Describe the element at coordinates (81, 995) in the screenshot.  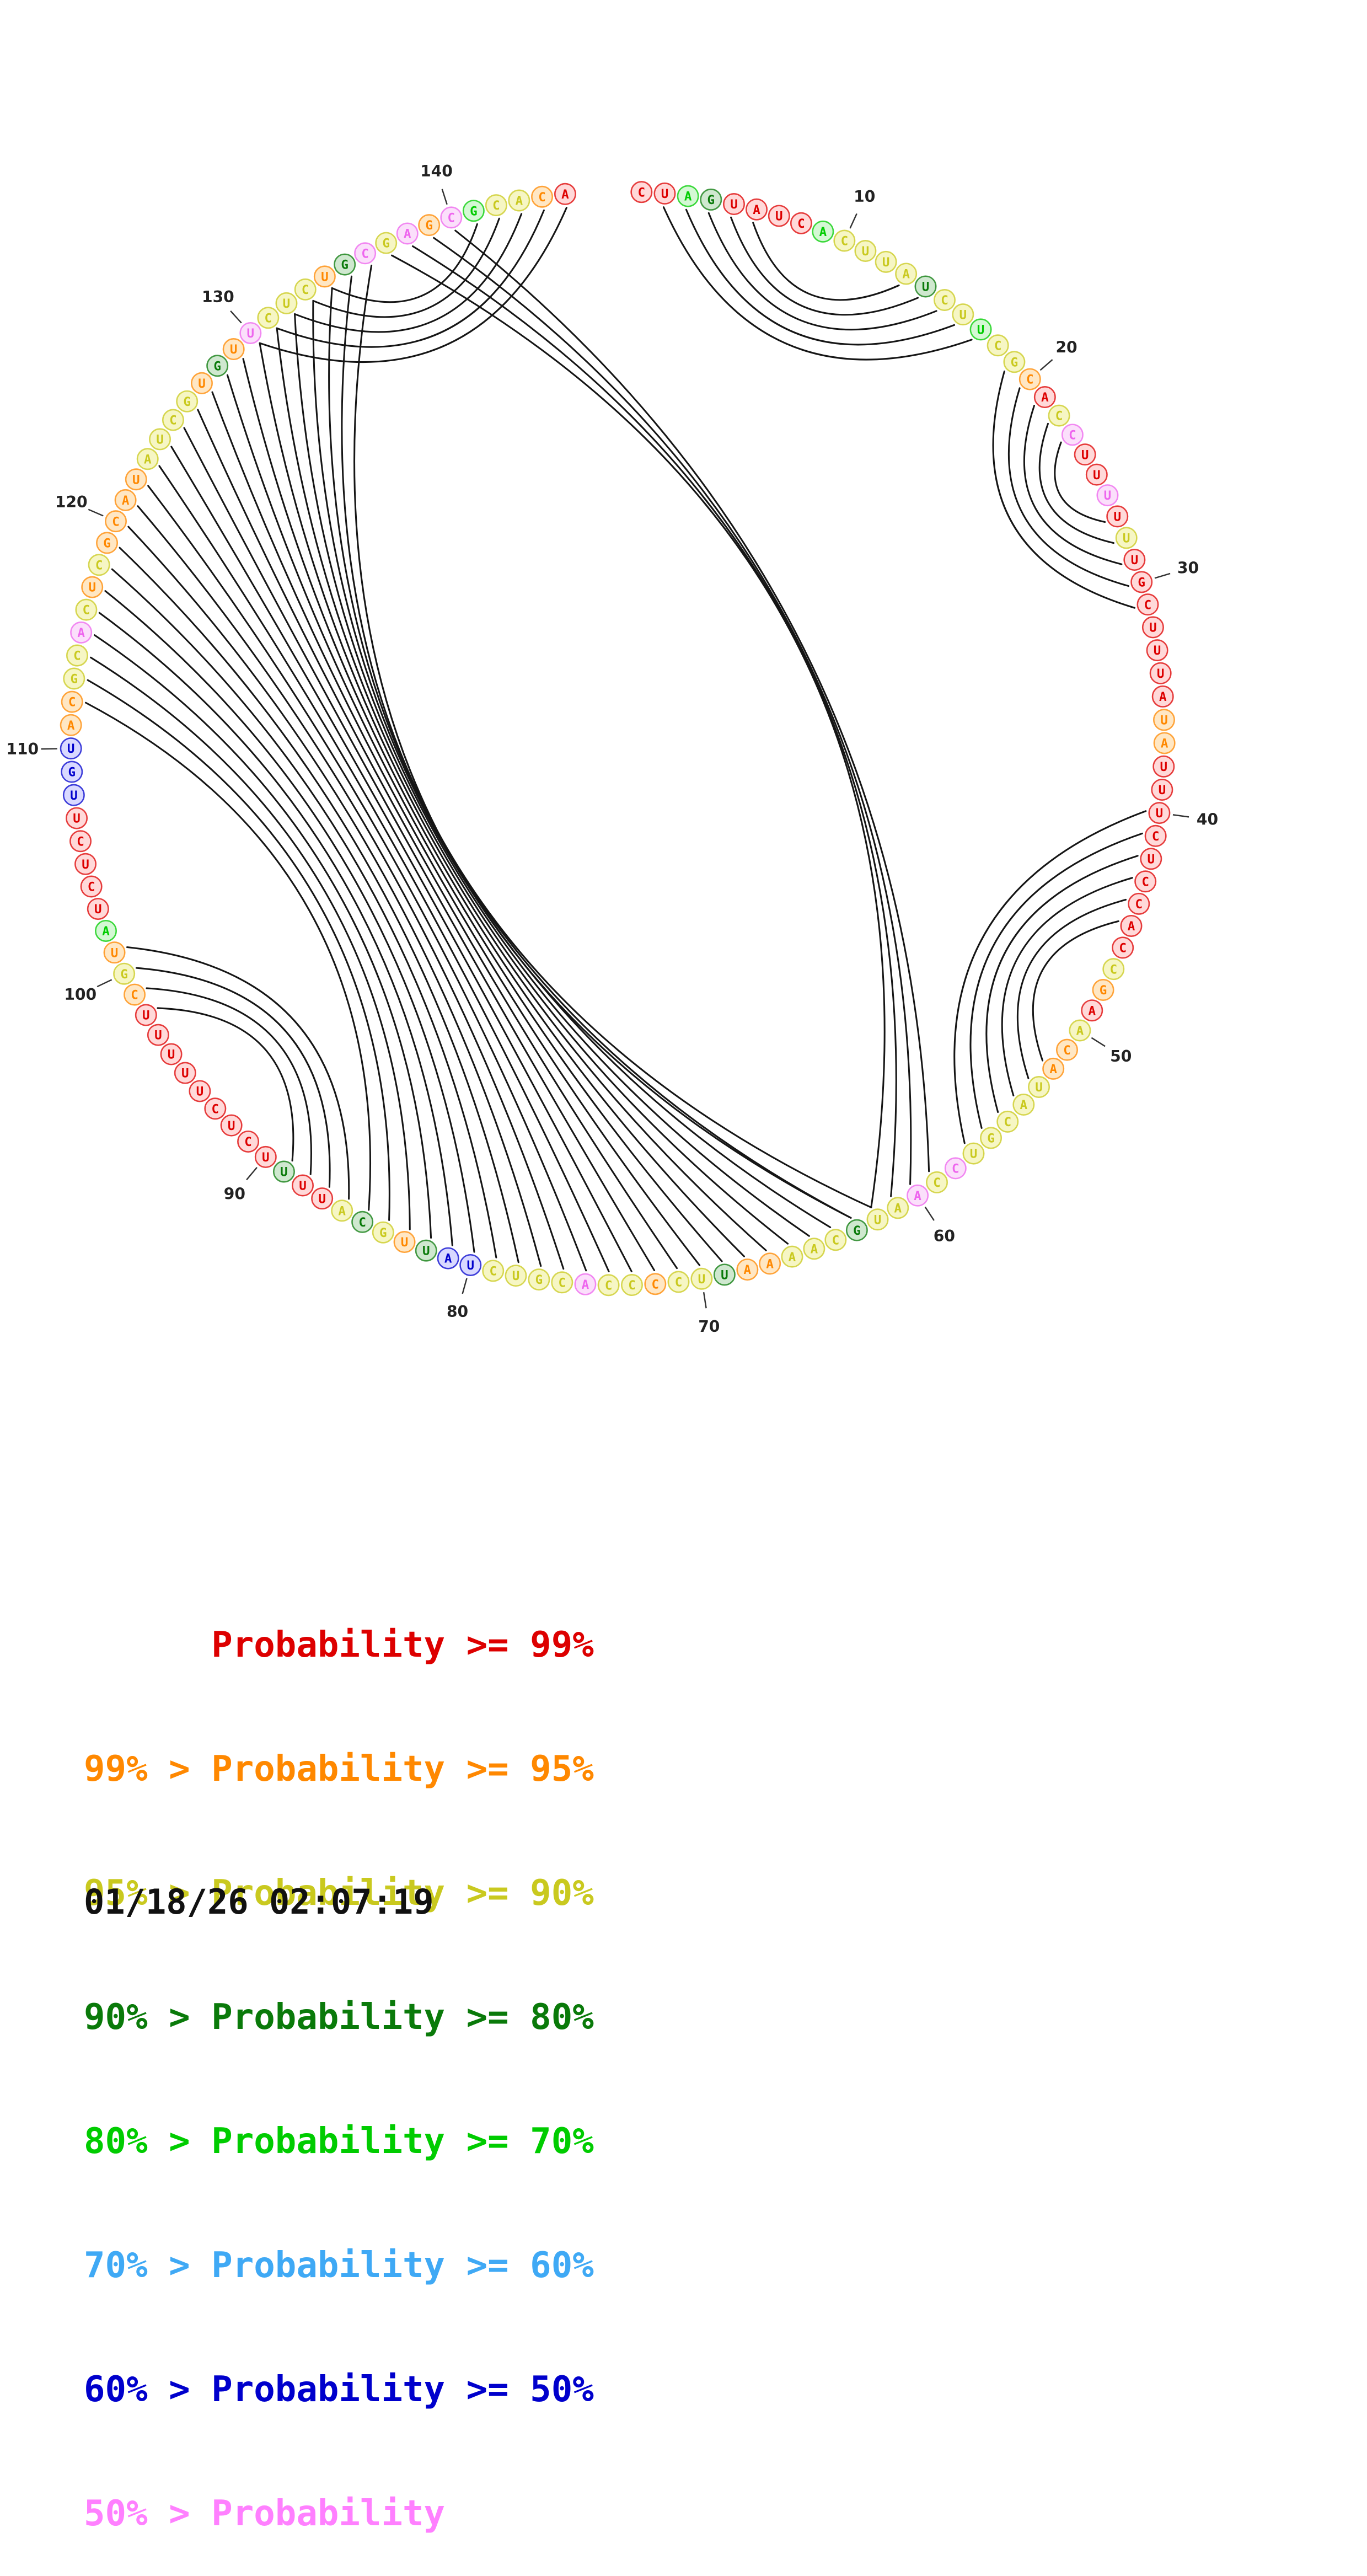
I see `position-tick-label: 100` at that location.